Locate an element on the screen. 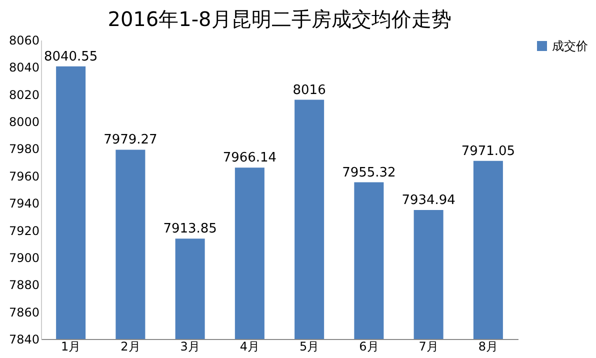  x-tick-label: 1月 is located at coordinates (70, 347).